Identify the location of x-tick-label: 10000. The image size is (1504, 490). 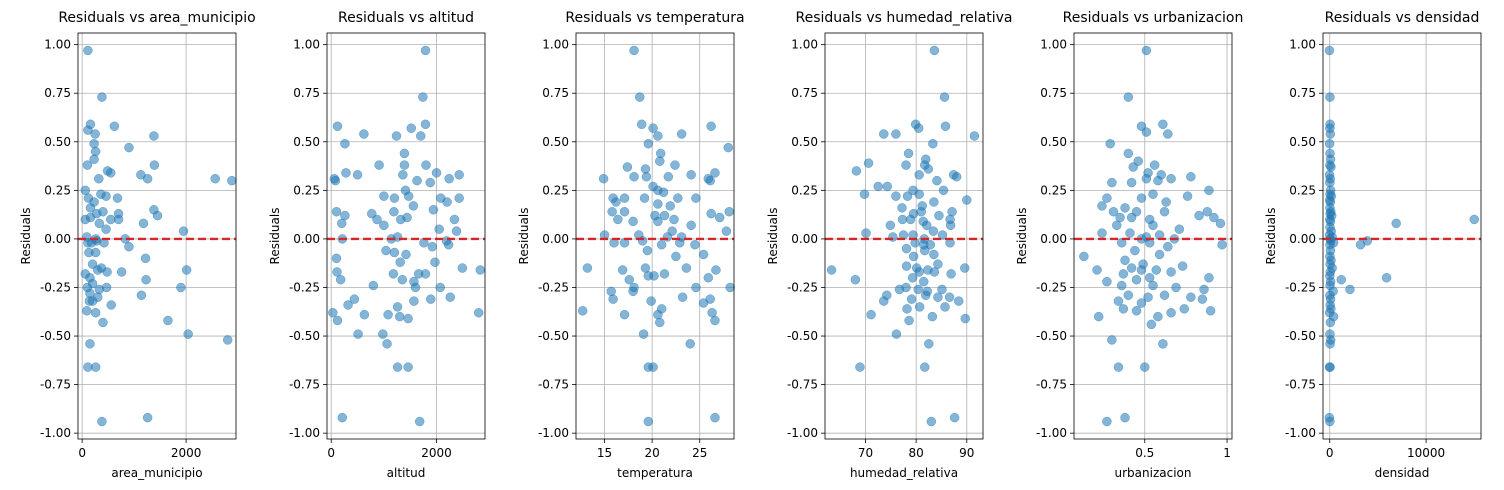
(1426, 453).